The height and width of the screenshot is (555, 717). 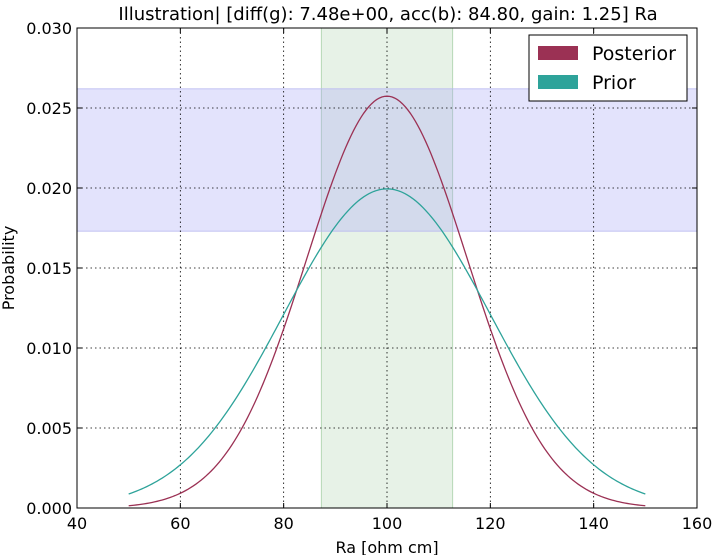 I want to click on y-tick-label: 0.010, so click(x=49, y=348).